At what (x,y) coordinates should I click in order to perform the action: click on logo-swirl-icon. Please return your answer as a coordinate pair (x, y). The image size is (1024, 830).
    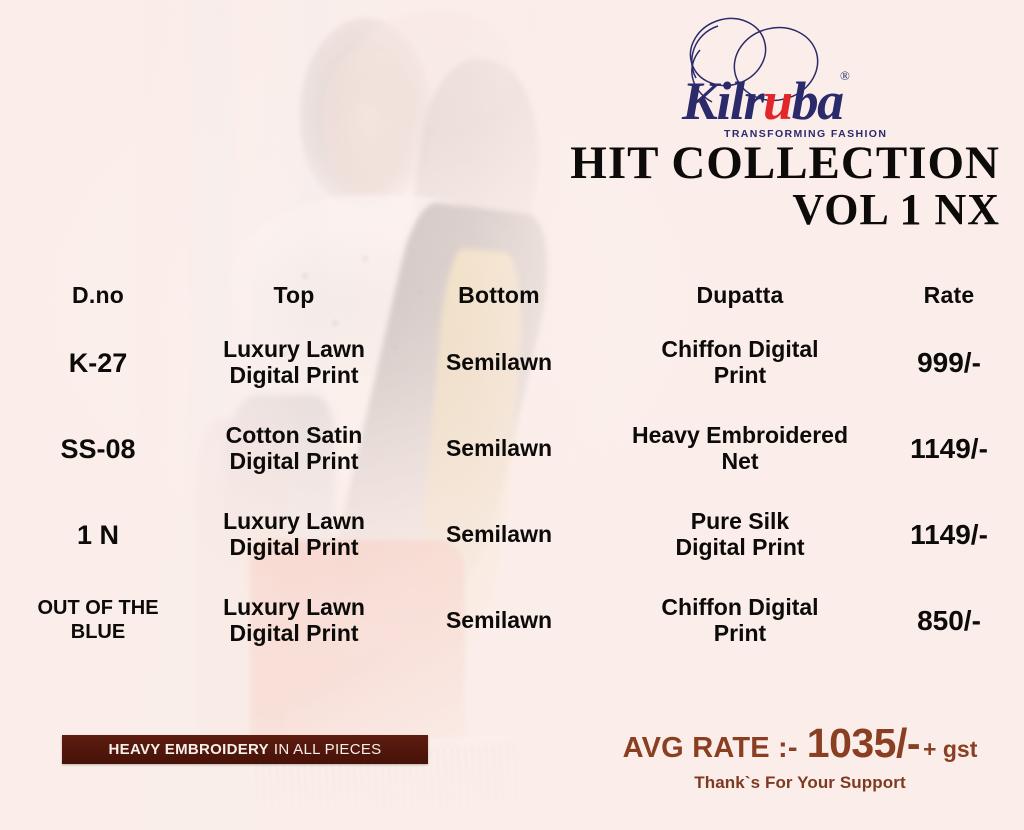
    Looking at the image, I should click on (754, 60).